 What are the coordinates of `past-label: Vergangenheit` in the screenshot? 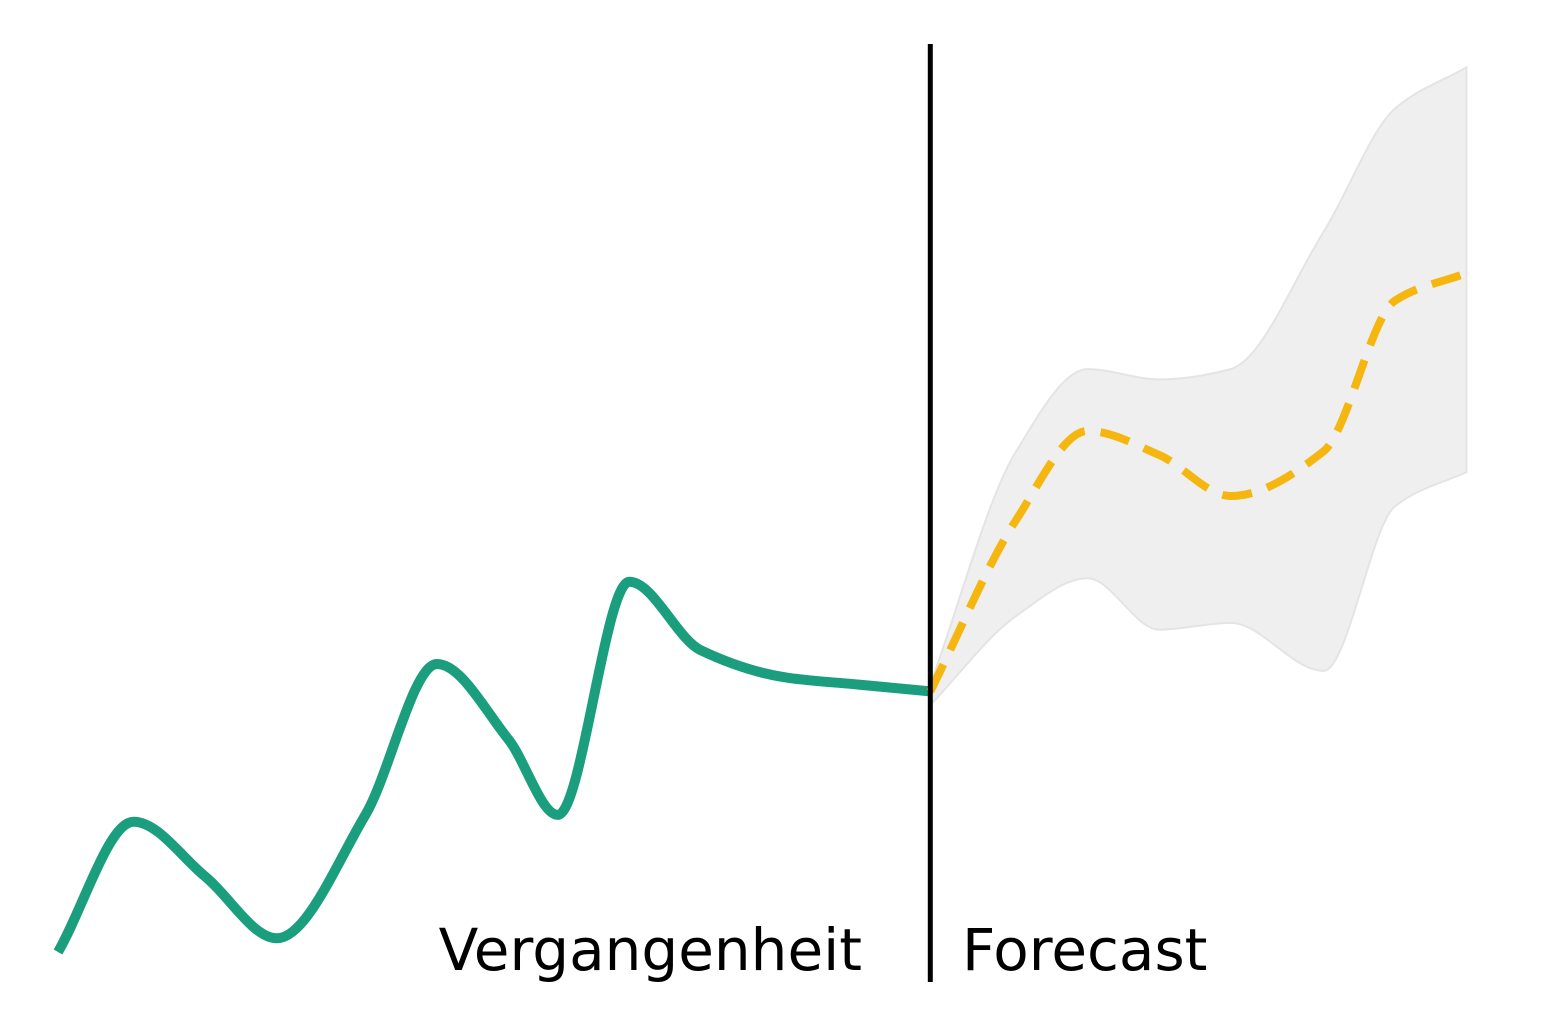 It's located at (650, 950).